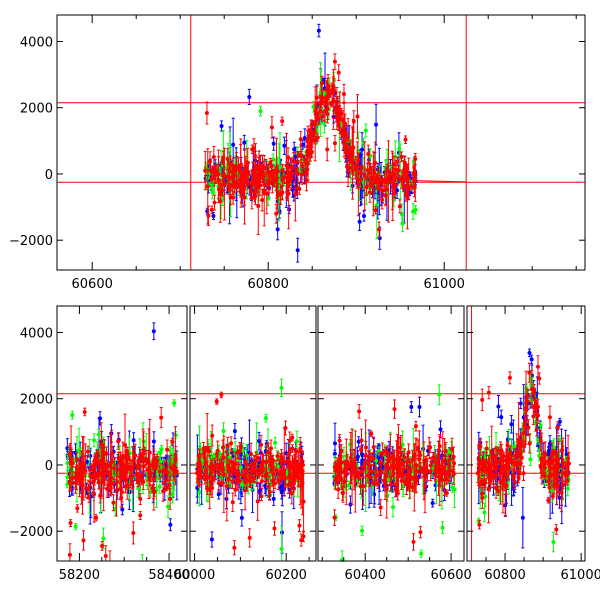  I want to click on x-tick-label: 58200, so click(79, 575).